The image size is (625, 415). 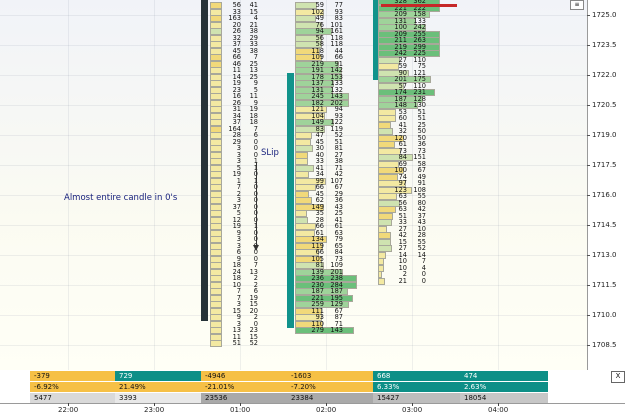 What do you see at coordinates (400, 189) in the screenshot?
I see `bid-volume: 123` at bounding box center [400, 189].